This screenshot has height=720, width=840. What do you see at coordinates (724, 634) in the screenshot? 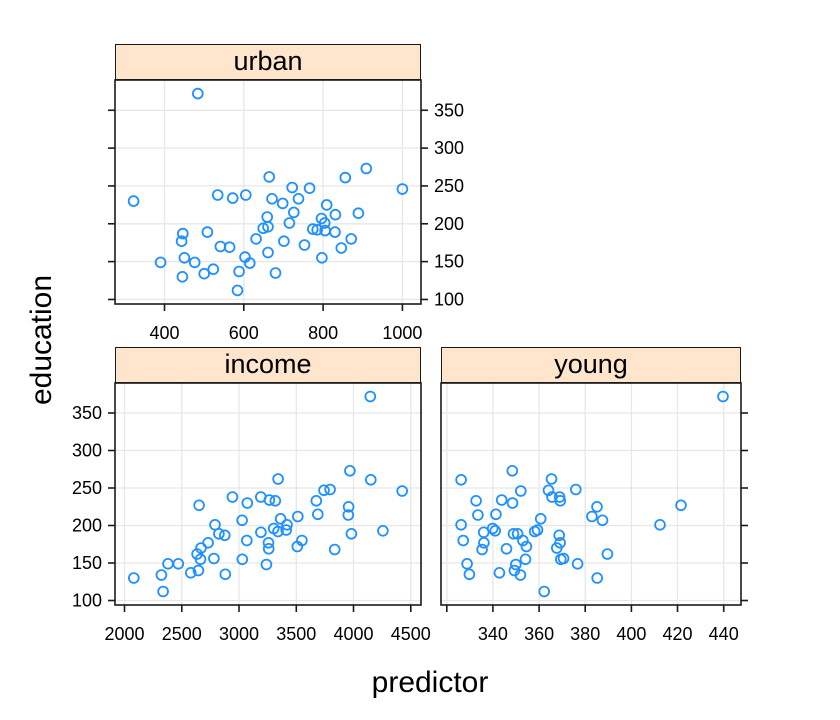
I see `x-tick-label: 440` at bounding box center [724, 634].